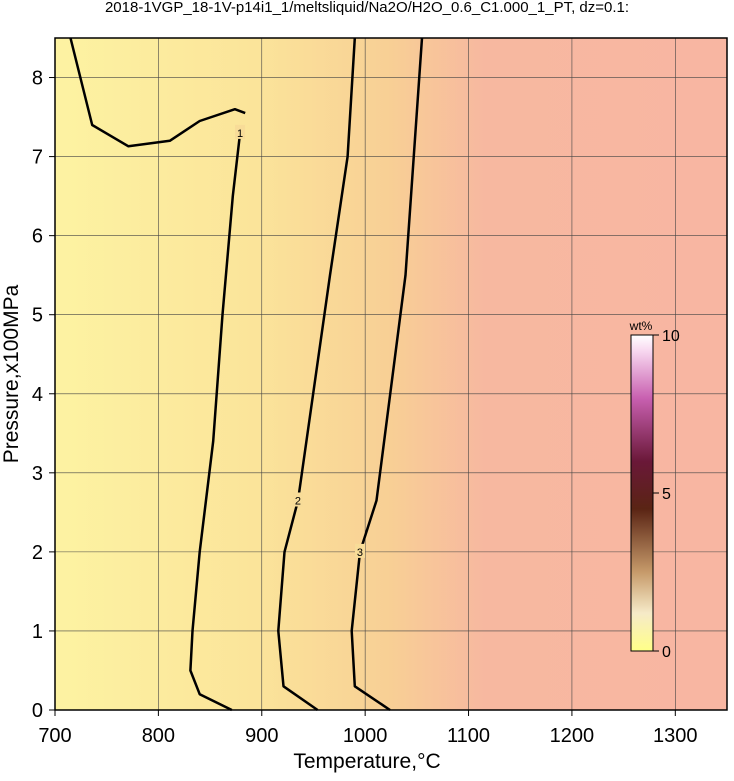 This screenshot has width=734, height=781. I want to click on contour-label: 2, so click(298, 501).